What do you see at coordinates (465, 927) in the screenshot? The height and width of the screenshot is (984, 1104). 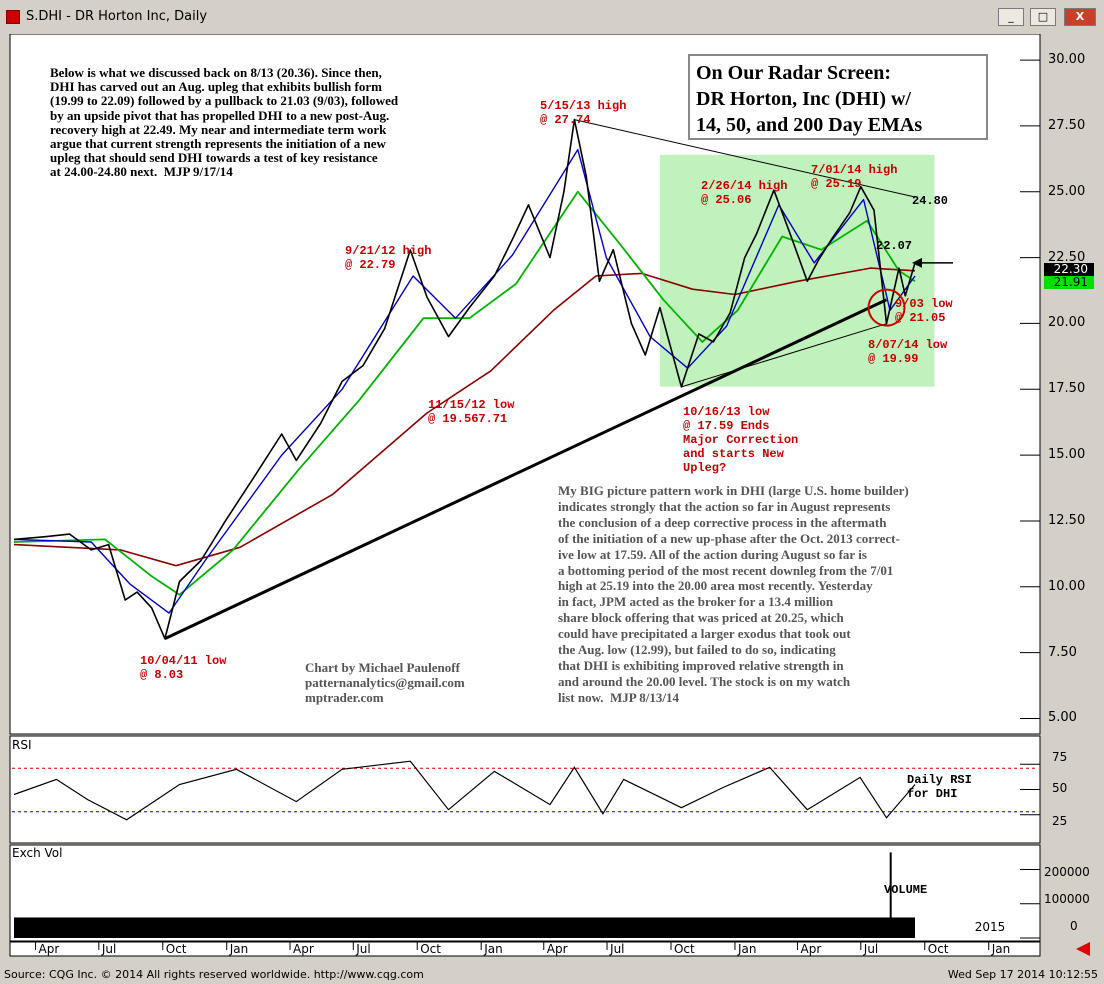 I see `volume-band` at bounding box center [465, 927].